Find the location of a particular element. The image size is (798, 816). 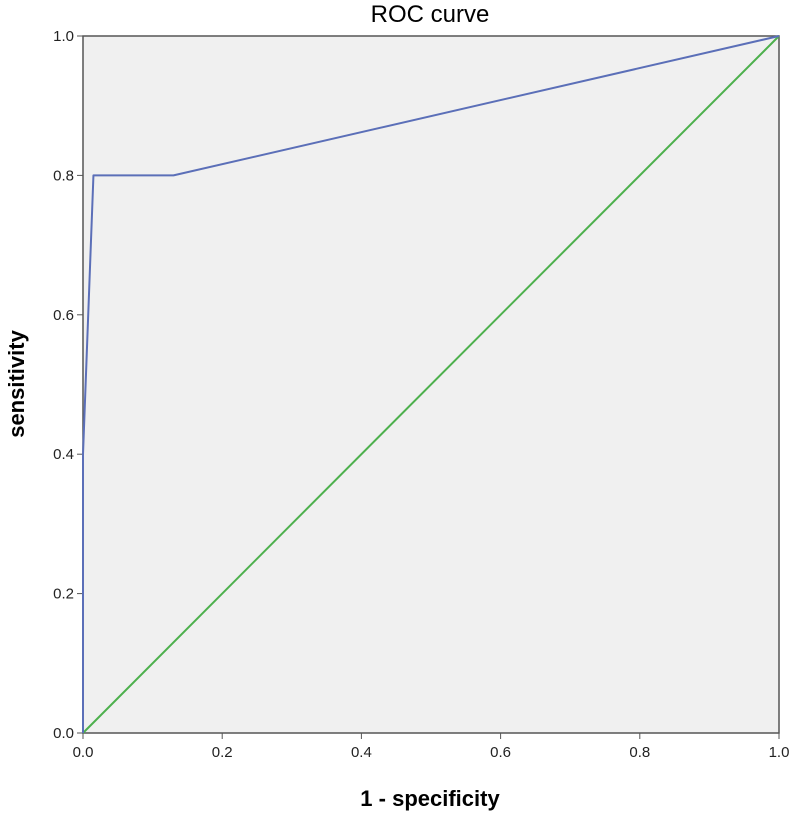

y-tick-label: 1.0 is located at coordinates (63, 36).